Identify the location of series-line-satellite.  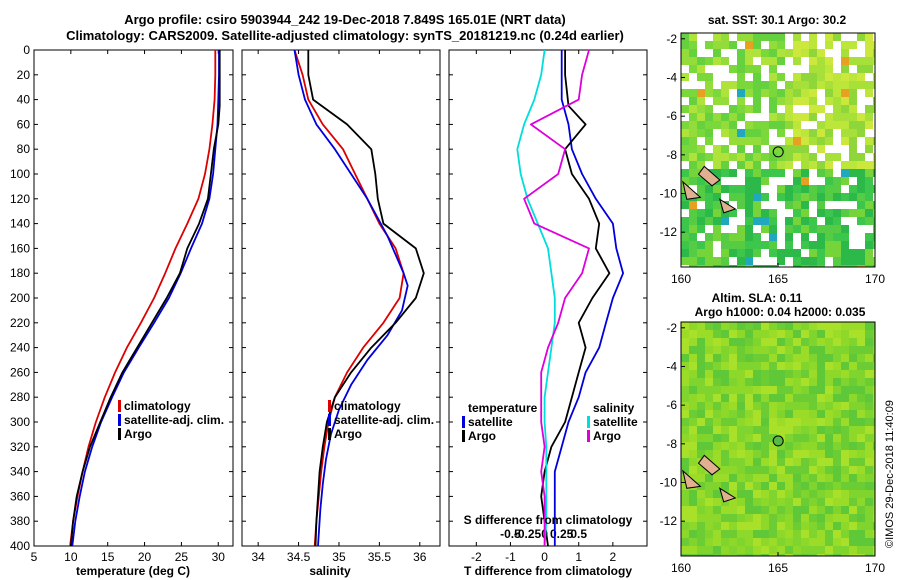
(351, 298).